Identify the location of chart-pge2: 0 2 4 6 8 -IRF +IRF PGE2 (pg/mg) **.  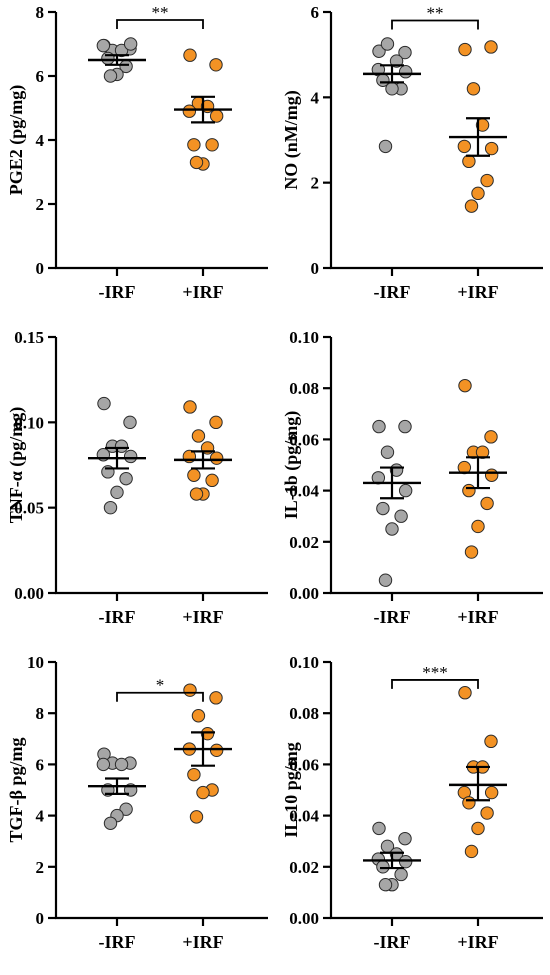
(137, 152).